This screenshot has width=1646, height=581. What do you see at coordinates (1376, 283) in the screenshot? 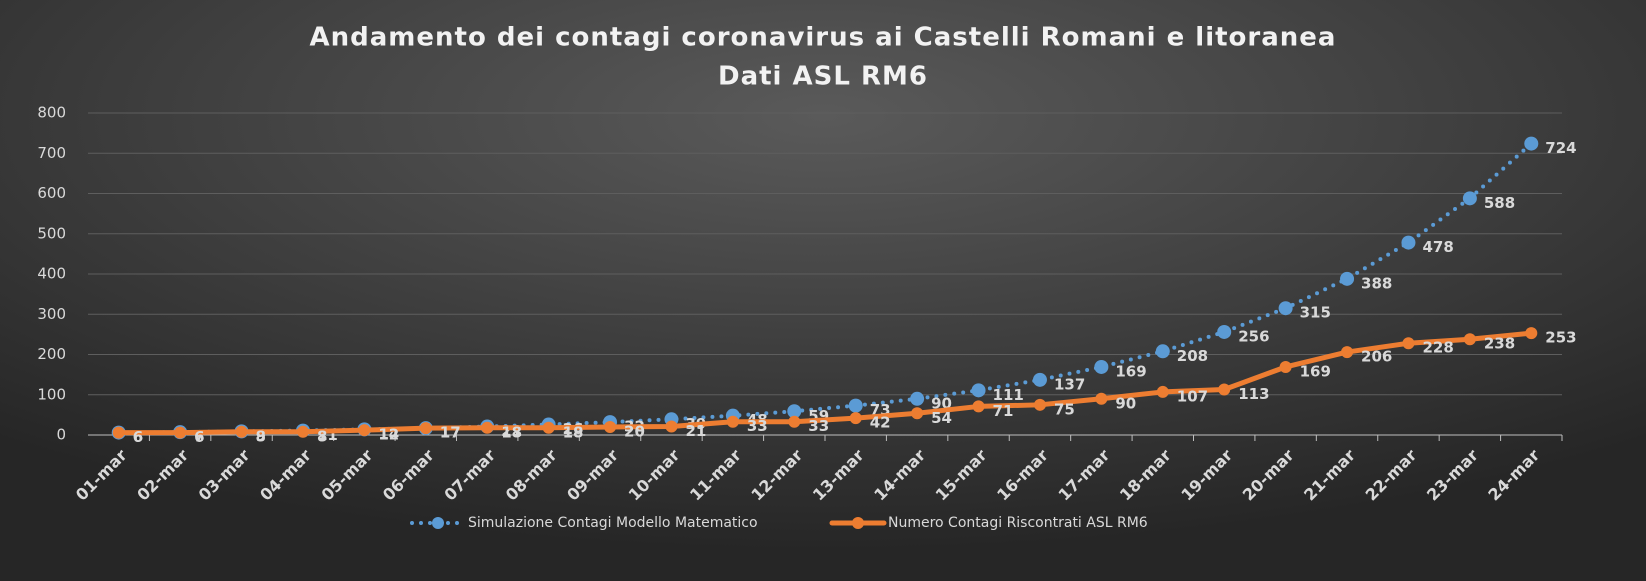
I see `data-label: 388` at bounding box center [1376, 283].